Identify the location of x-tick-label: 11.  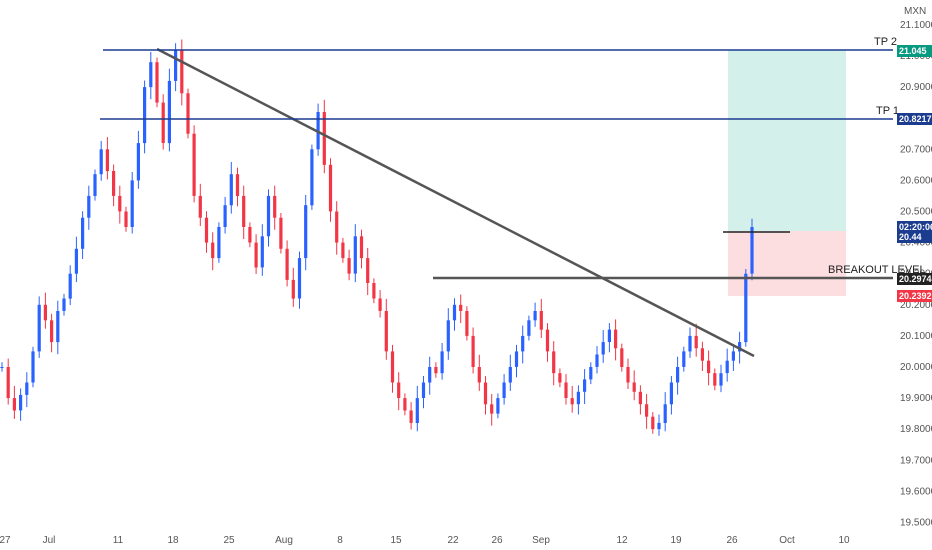
(118, 540).